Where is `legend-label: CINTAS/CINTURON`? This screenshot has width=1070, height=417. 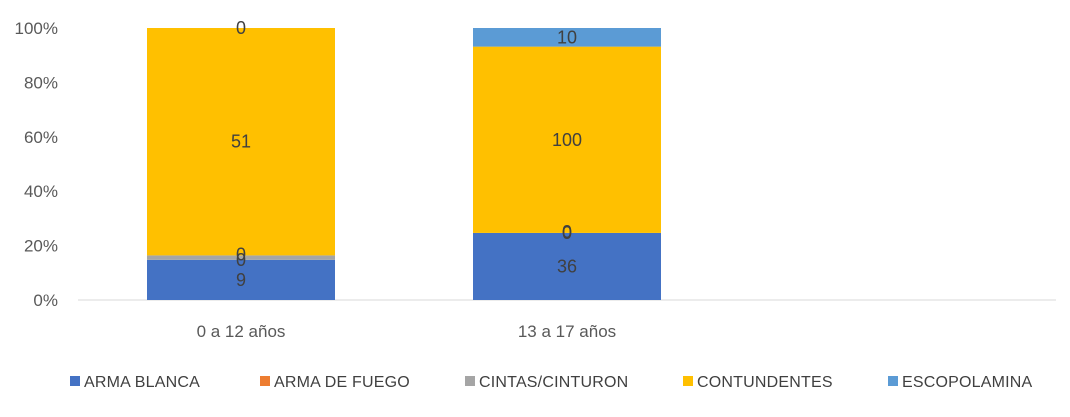 legend-label: CINTAS/CINTURON is located at coordinates (553, 382).